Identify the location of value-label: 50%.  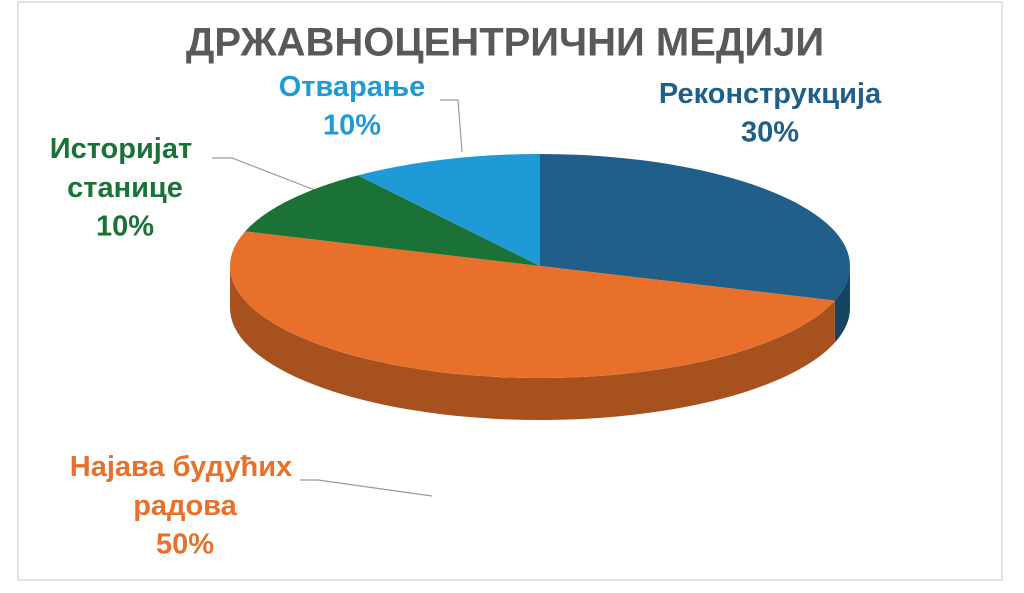
(185, 545).